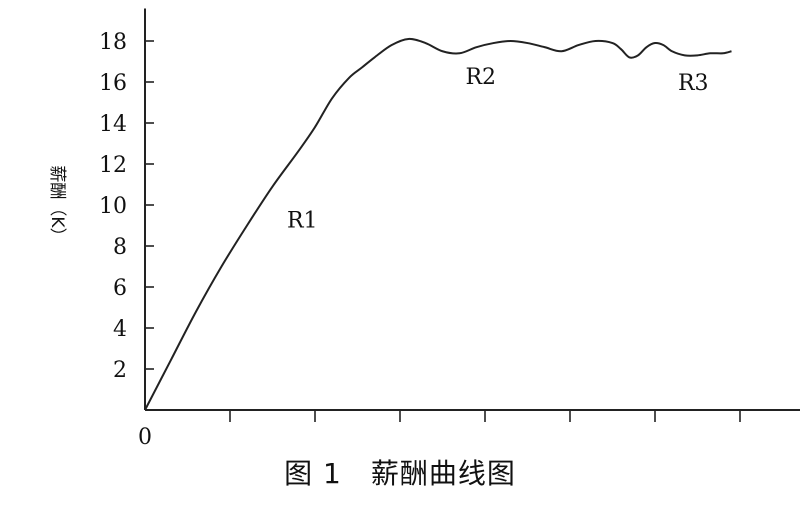  I want to click on y-ticks: 2 4 6 8 10 12 14 16 18, so click(126, 206).